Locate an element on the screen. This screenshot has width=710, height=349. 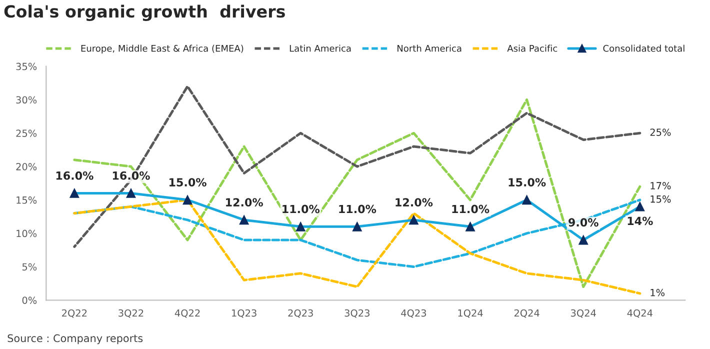
data-label: 17% is located at coordinates (660, 186).